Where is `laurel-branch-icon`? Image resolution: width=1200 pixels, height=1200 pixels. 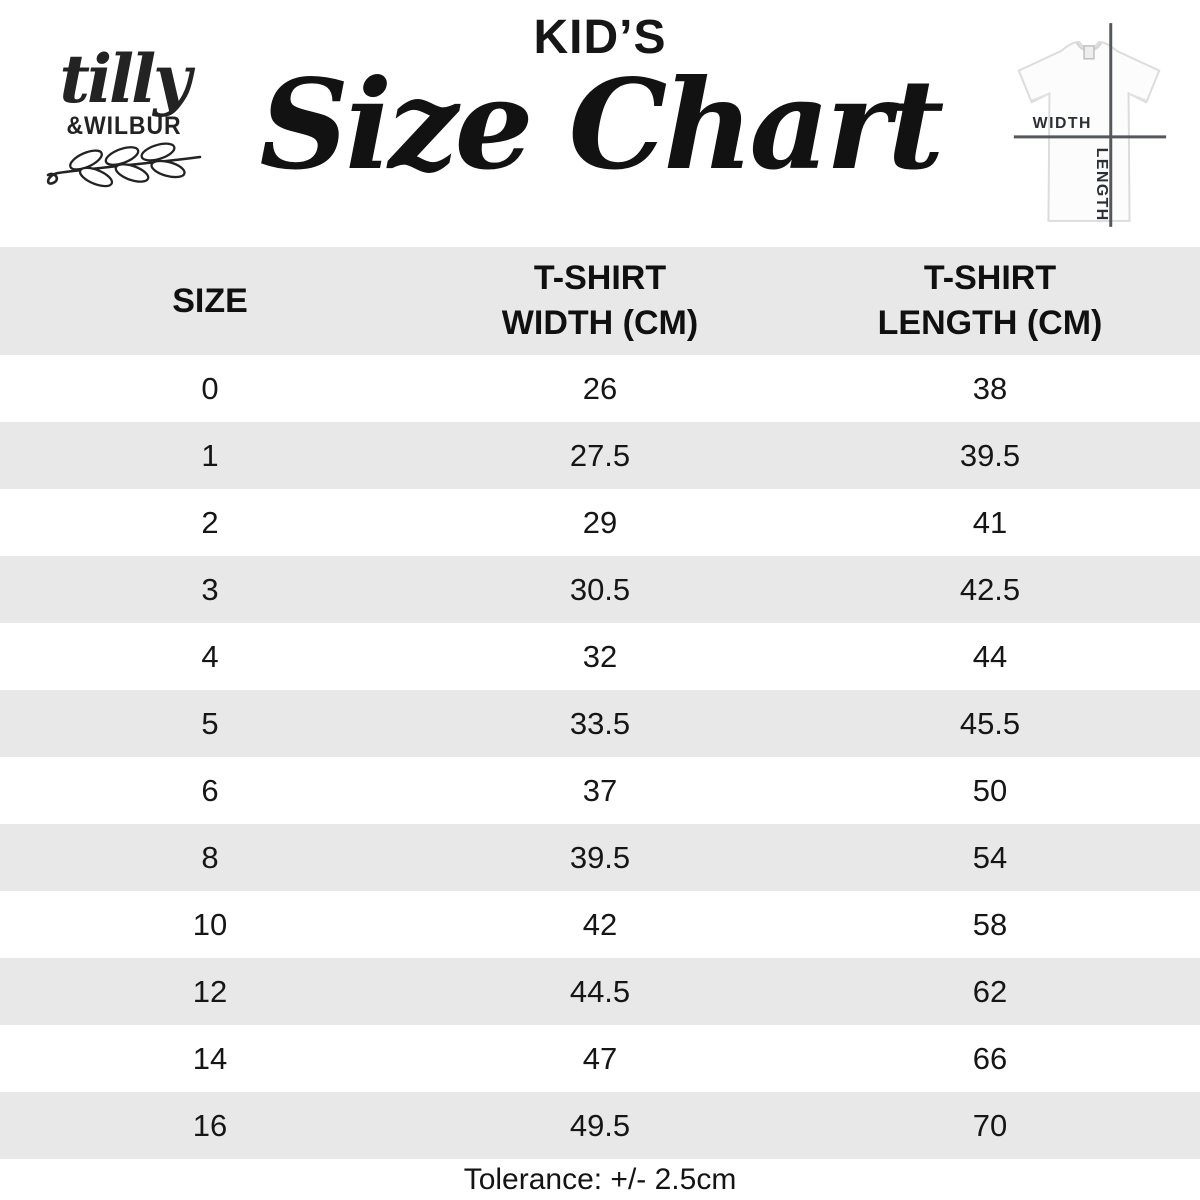
laurel-branch-icon is located at coordinates (124, 165).